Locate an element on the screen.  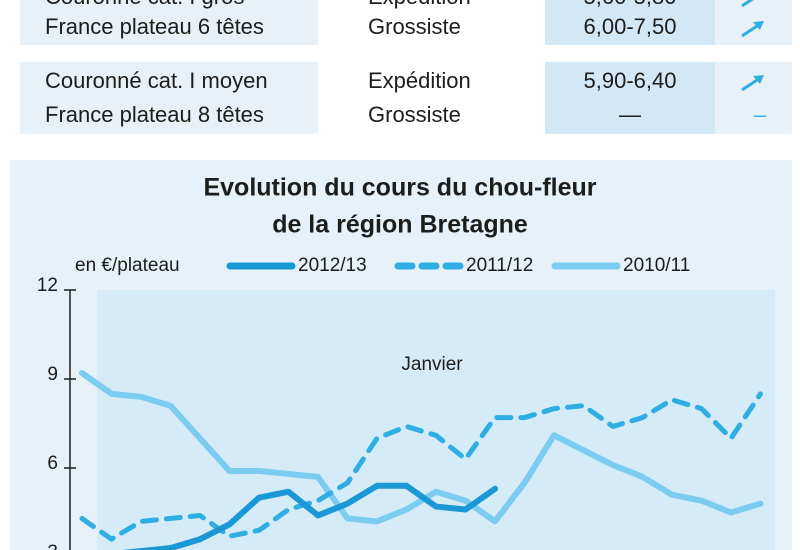
product: Couronné cat. I moyen is located at coordinates (156, 80).